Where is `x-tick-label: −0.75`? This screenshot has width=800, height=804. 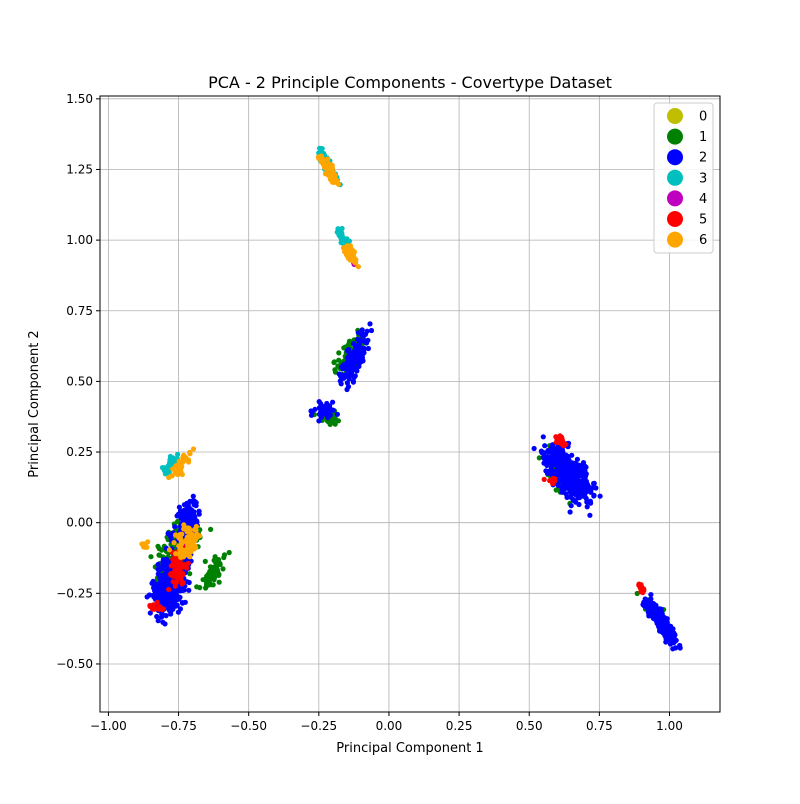
x-tick-label: −0.75 is located at coordinates (178, 726).